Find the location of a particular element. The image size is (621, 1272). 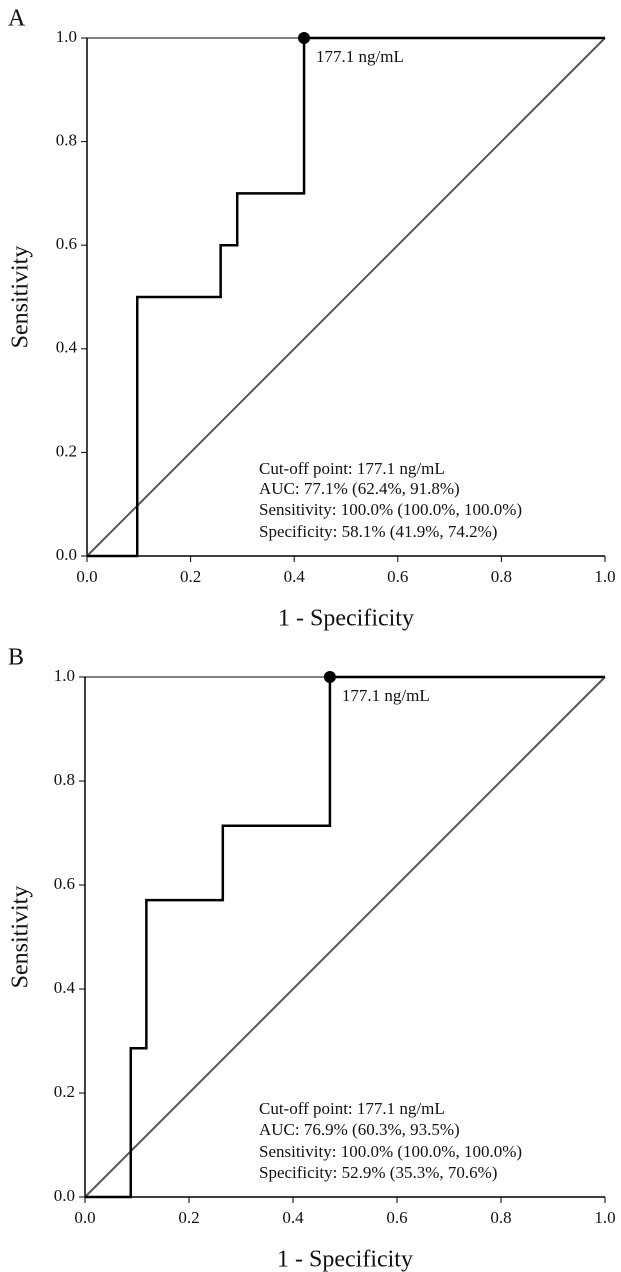

annotation: Specificity: 52.9% (35.3%, 70.6%) is located at coordinates (378, 1172).